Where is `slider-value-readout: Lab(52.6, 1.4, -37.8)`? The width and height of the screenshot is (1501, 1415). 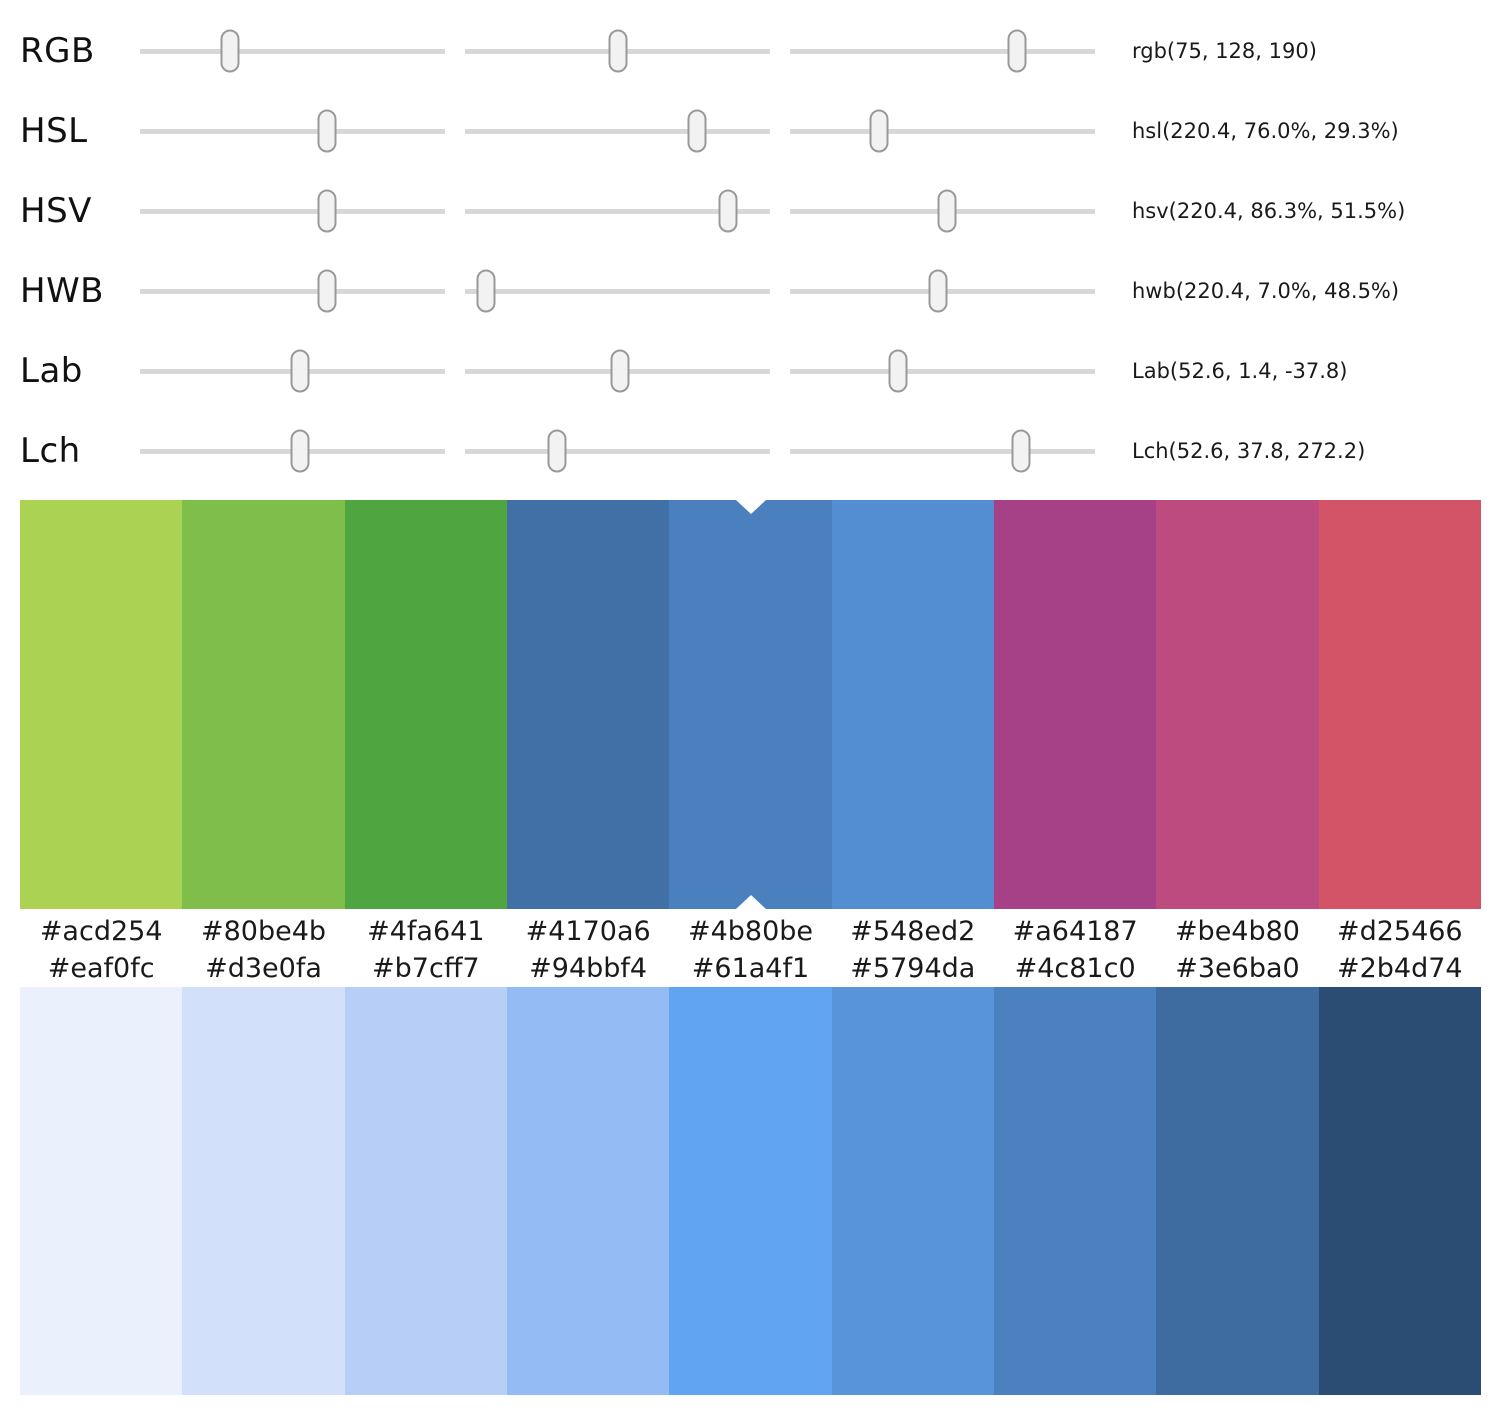
slider-value-readout: Lab(52.6, 1.4, -37.8) is located at coordinates (1240, 371).